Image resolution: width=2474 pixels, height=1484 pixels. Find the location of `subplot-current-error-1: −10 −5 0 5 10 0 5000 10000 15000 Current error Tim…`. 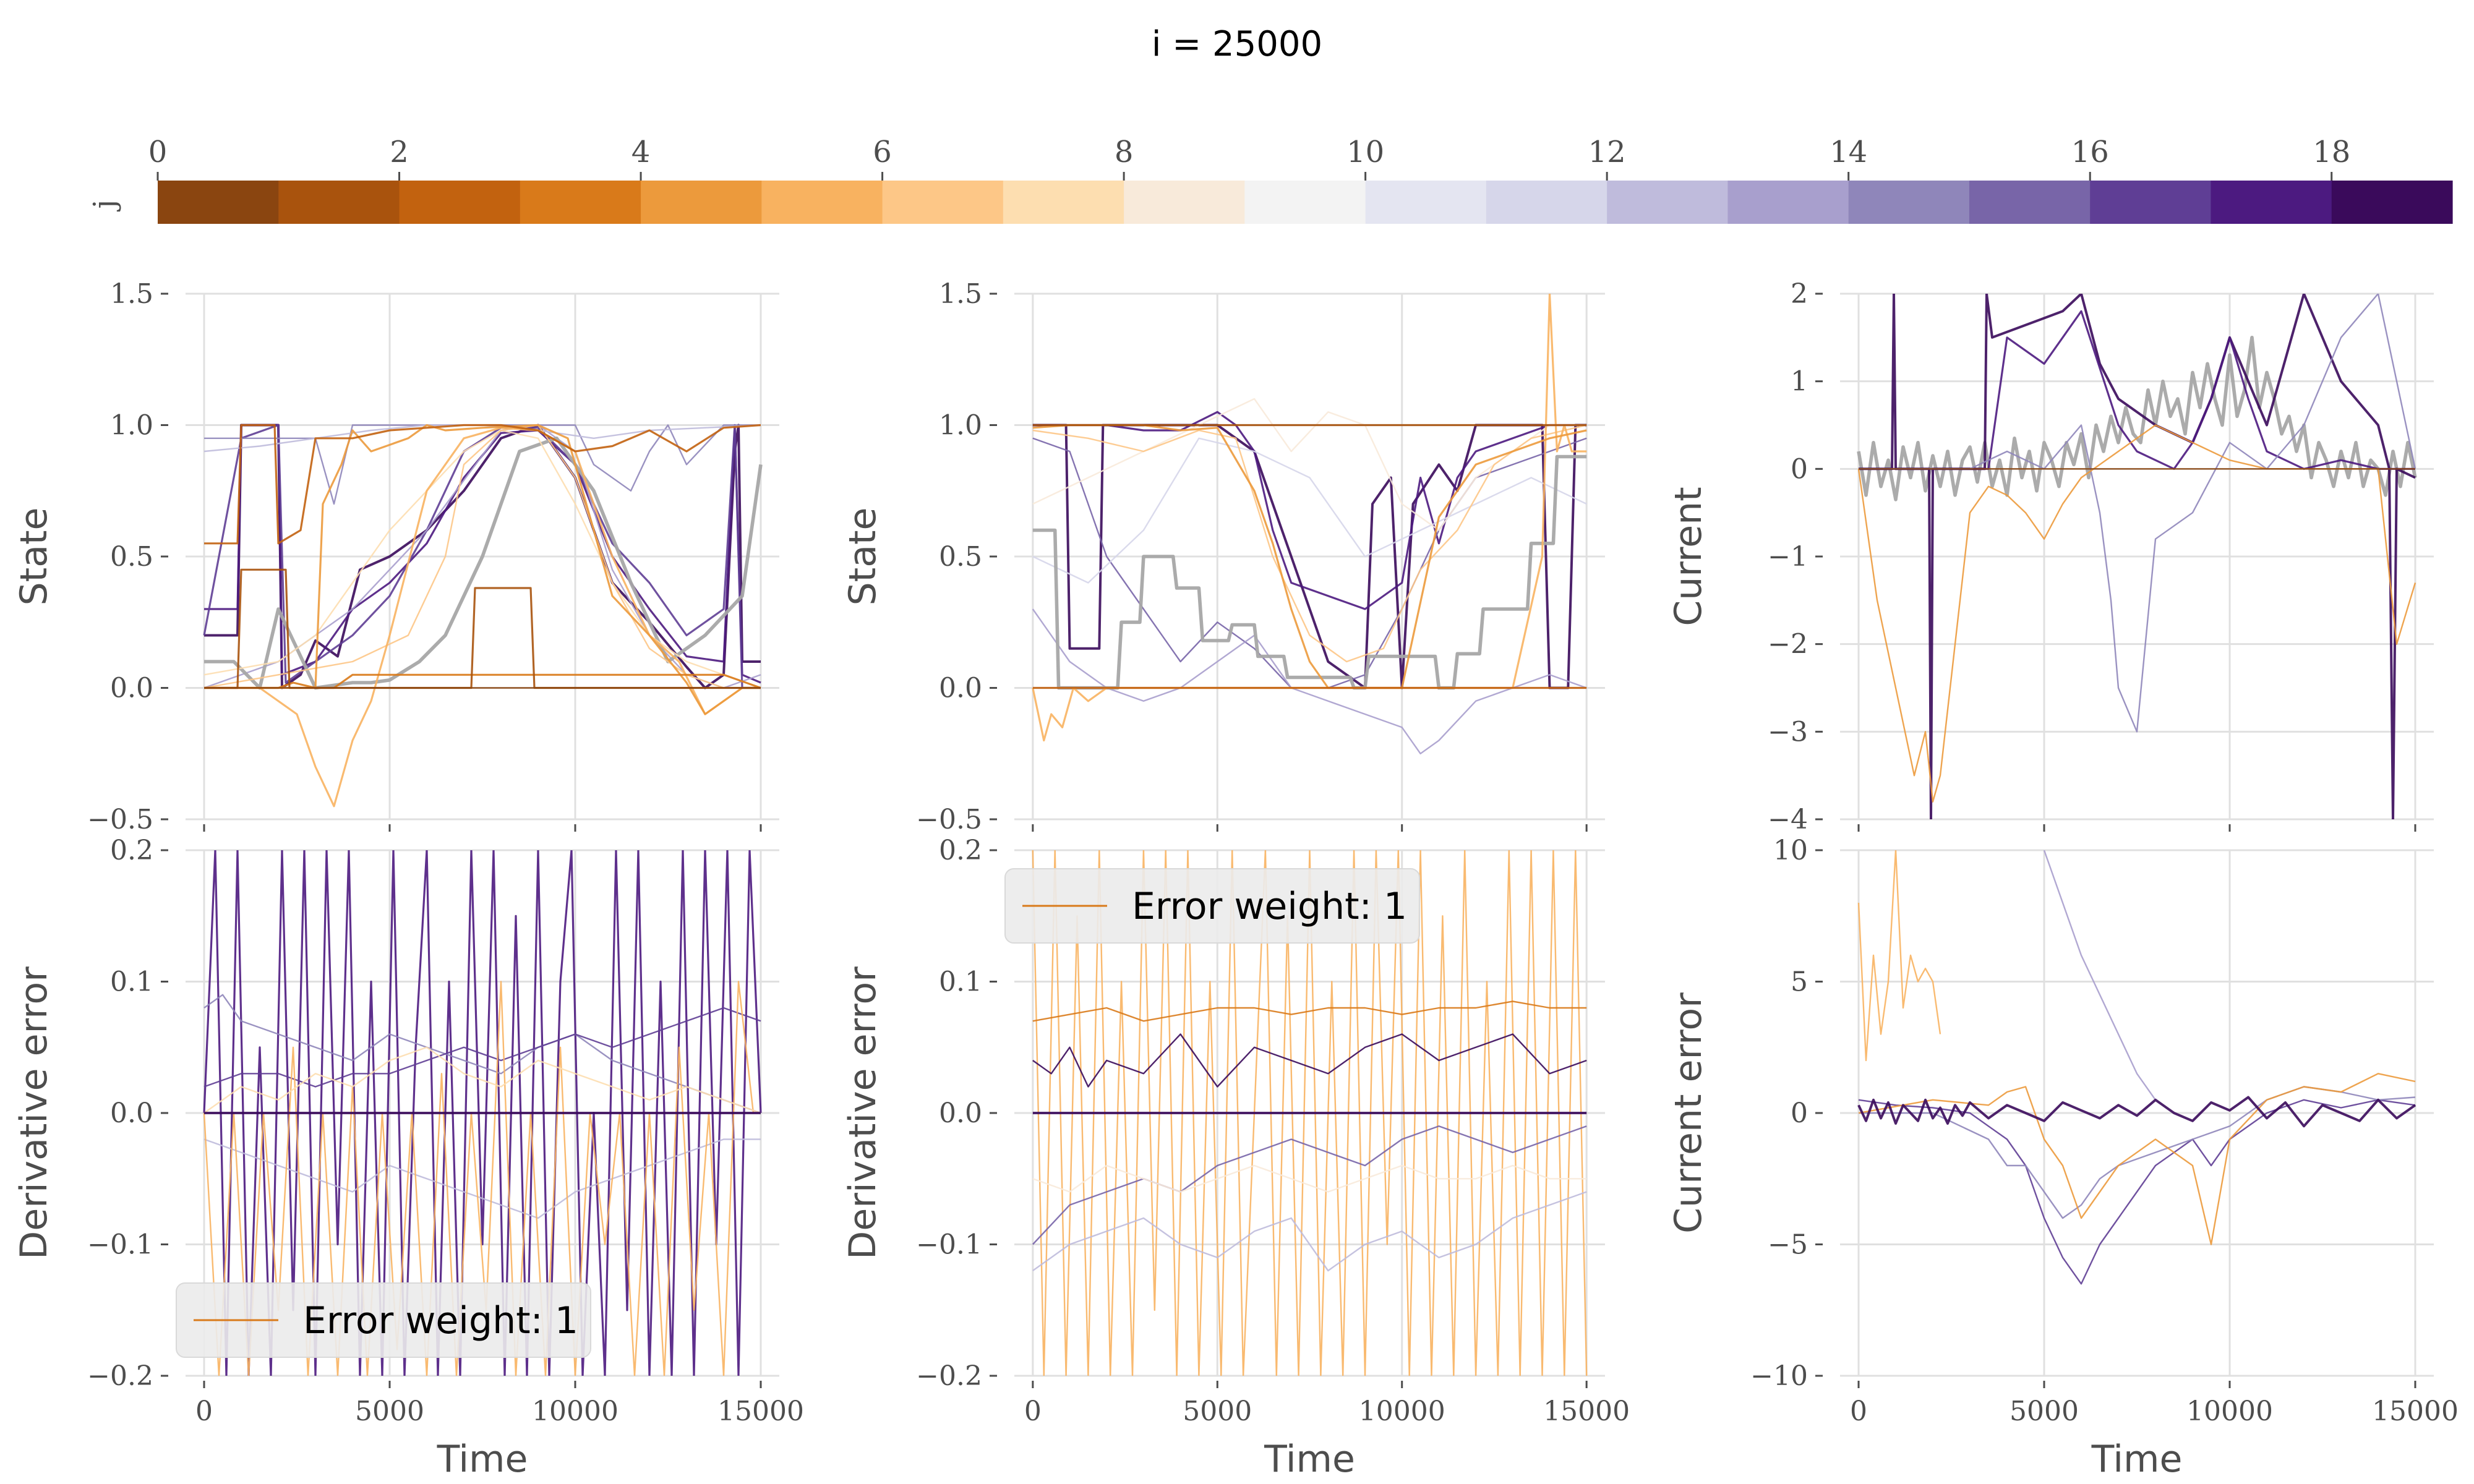

subplot-current-error-1: −10 −5 0 5 10 0 5000 10000 15000 Current error Tim… is located at coordinates (2063, 1158).